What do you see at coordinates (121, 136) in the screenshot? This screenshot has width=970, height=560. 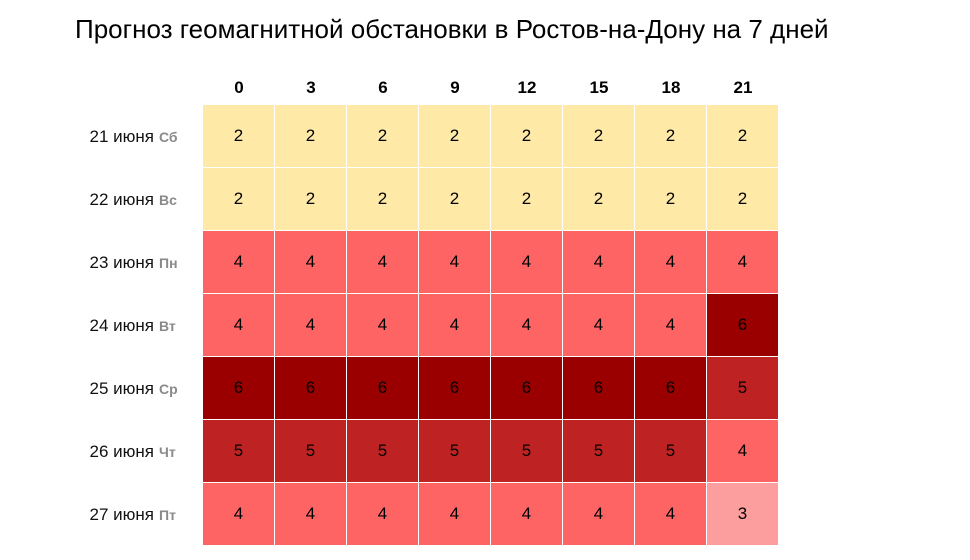 I see `day-date: 21 июня` at bounding box center [121, 136].